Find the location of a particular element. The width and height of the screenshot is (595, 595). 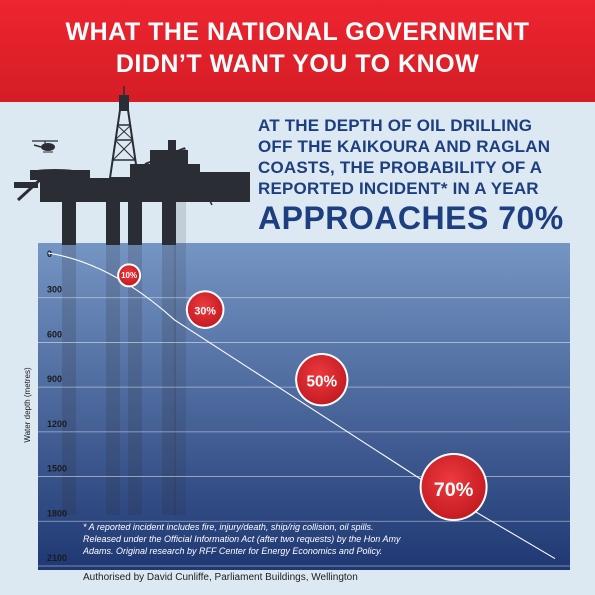

intro-line-2: OFF THE KAIKOURA AND RAGLAN is located at coordinates (404, 146).